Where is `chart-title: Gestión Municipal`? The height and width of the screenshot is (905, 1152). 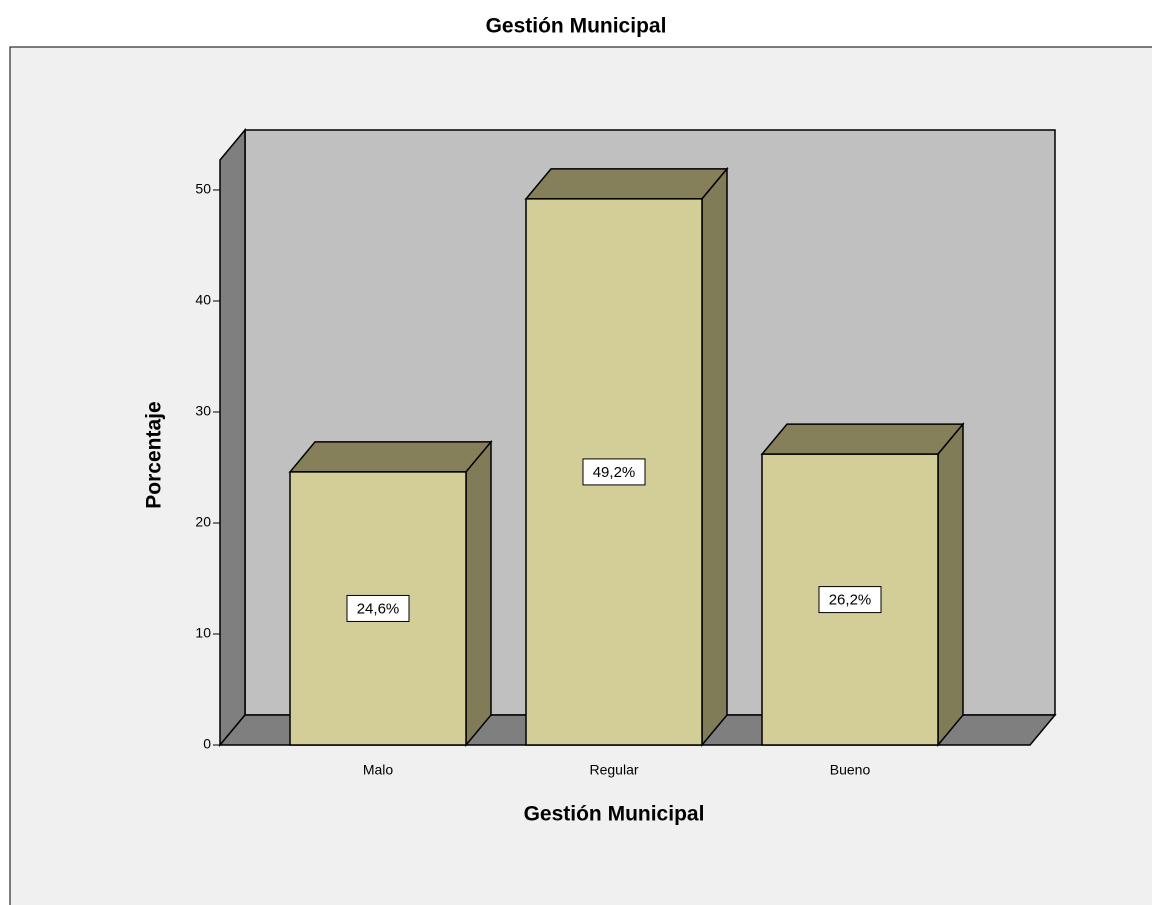 chart-title: Gestión Municipal is located at coordinates (576, 26).